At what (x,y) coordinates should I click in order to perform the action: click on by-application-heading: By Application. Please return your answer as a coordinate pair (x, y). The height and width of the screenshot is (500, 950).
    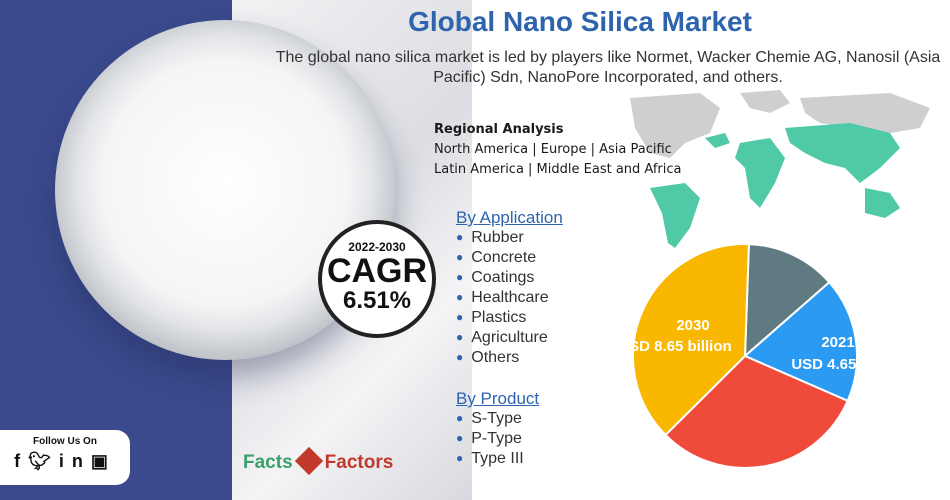
    Looking at the image, I should click on (509, 217).